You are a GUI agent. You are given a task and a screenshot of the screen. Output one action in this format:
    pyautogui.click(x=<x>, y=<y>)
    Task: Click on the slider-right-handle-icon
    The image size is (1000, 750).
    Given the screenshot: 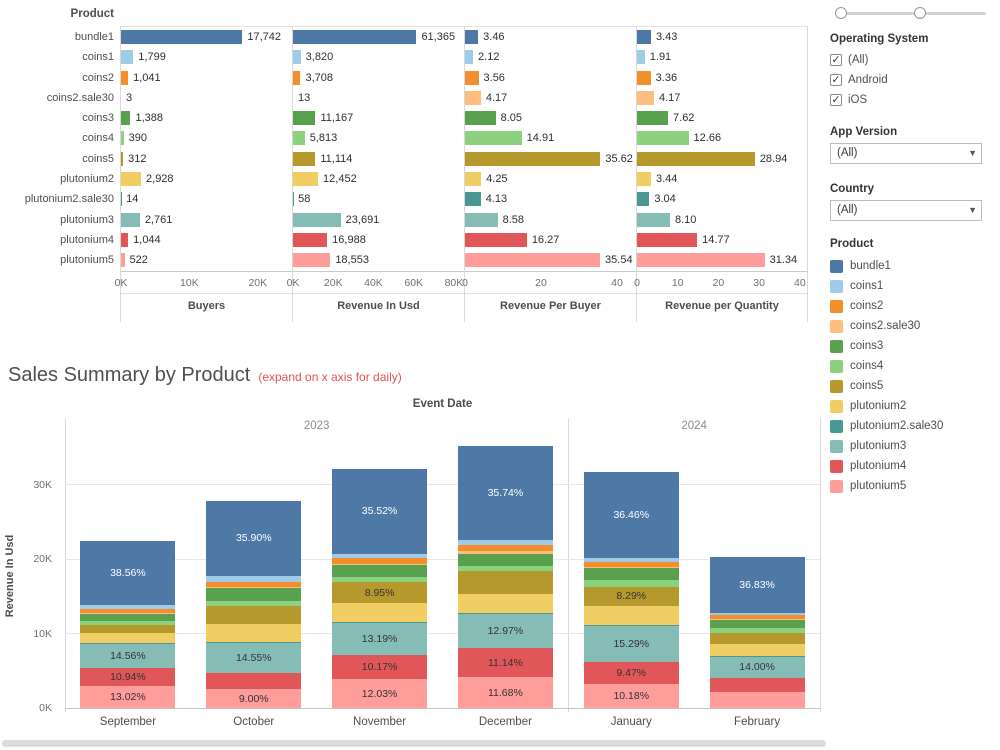 What is the action you would take?
    pyautogui.click(x=920, y=13)
    